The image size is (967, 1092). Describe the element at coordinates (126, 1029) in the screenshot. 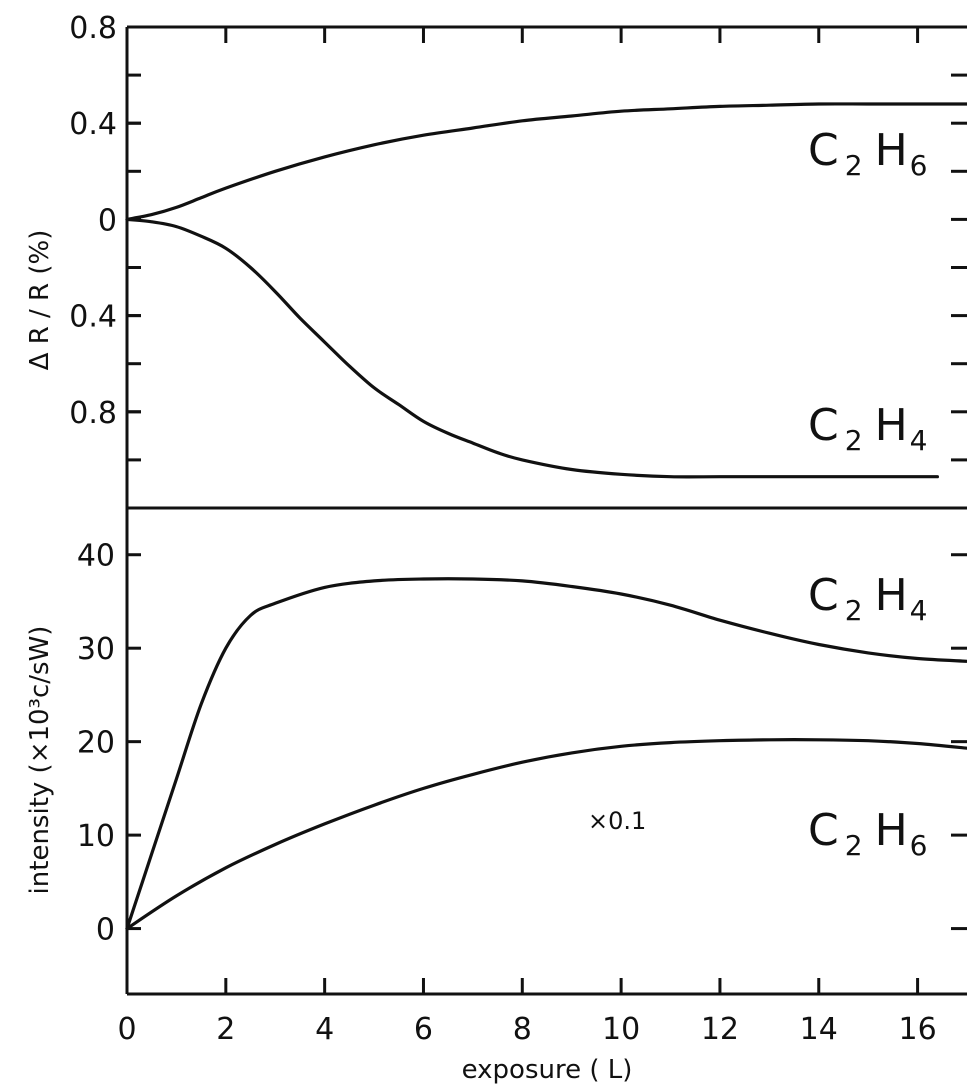

I see `bottom-x-tick-label: 0` at that location.